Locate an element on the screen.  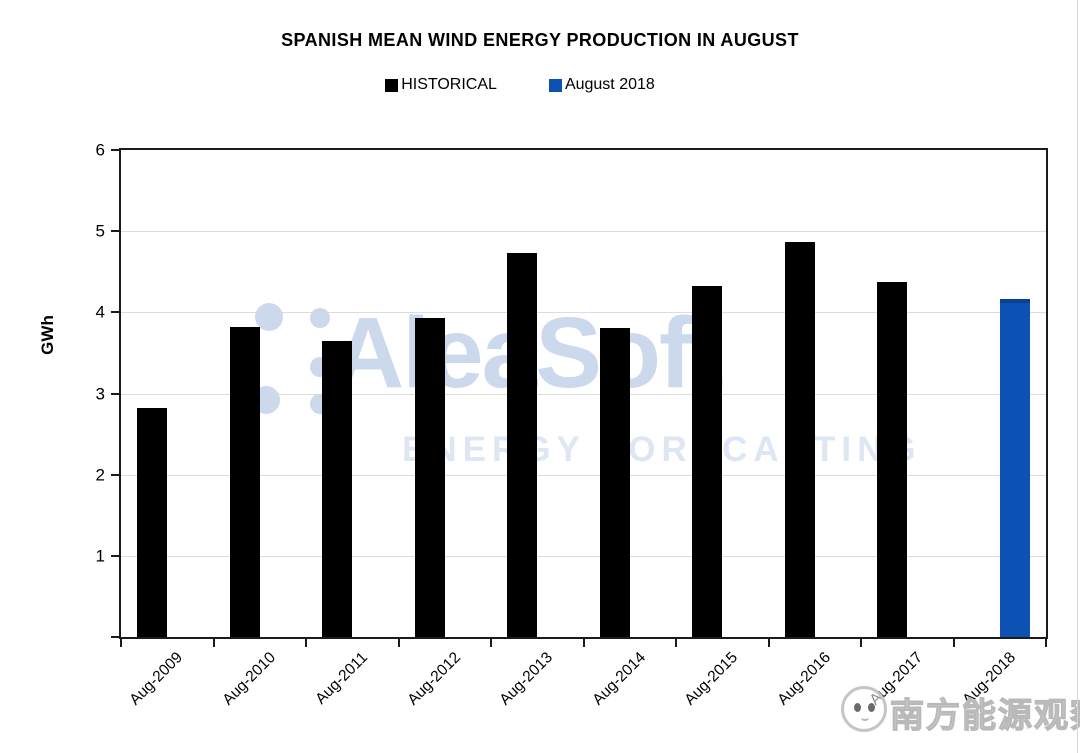
x-axis-label: Aug-2014 is located at coordinates (619, 679).